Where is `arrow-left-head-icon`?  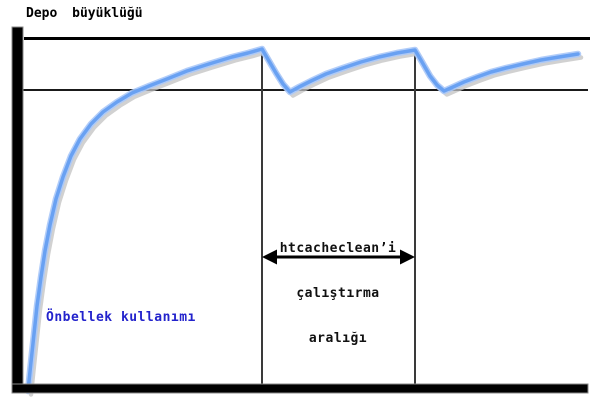 arrow-left-head-icon is located at coordinates (269, 257).